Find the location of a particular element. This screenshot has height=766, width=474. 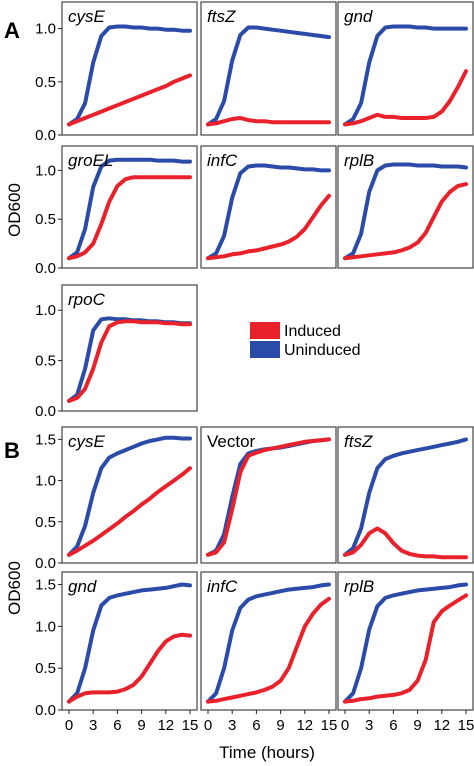

panel-b-rplb-xtick-label: 6 is located at coordinates (393, 725).